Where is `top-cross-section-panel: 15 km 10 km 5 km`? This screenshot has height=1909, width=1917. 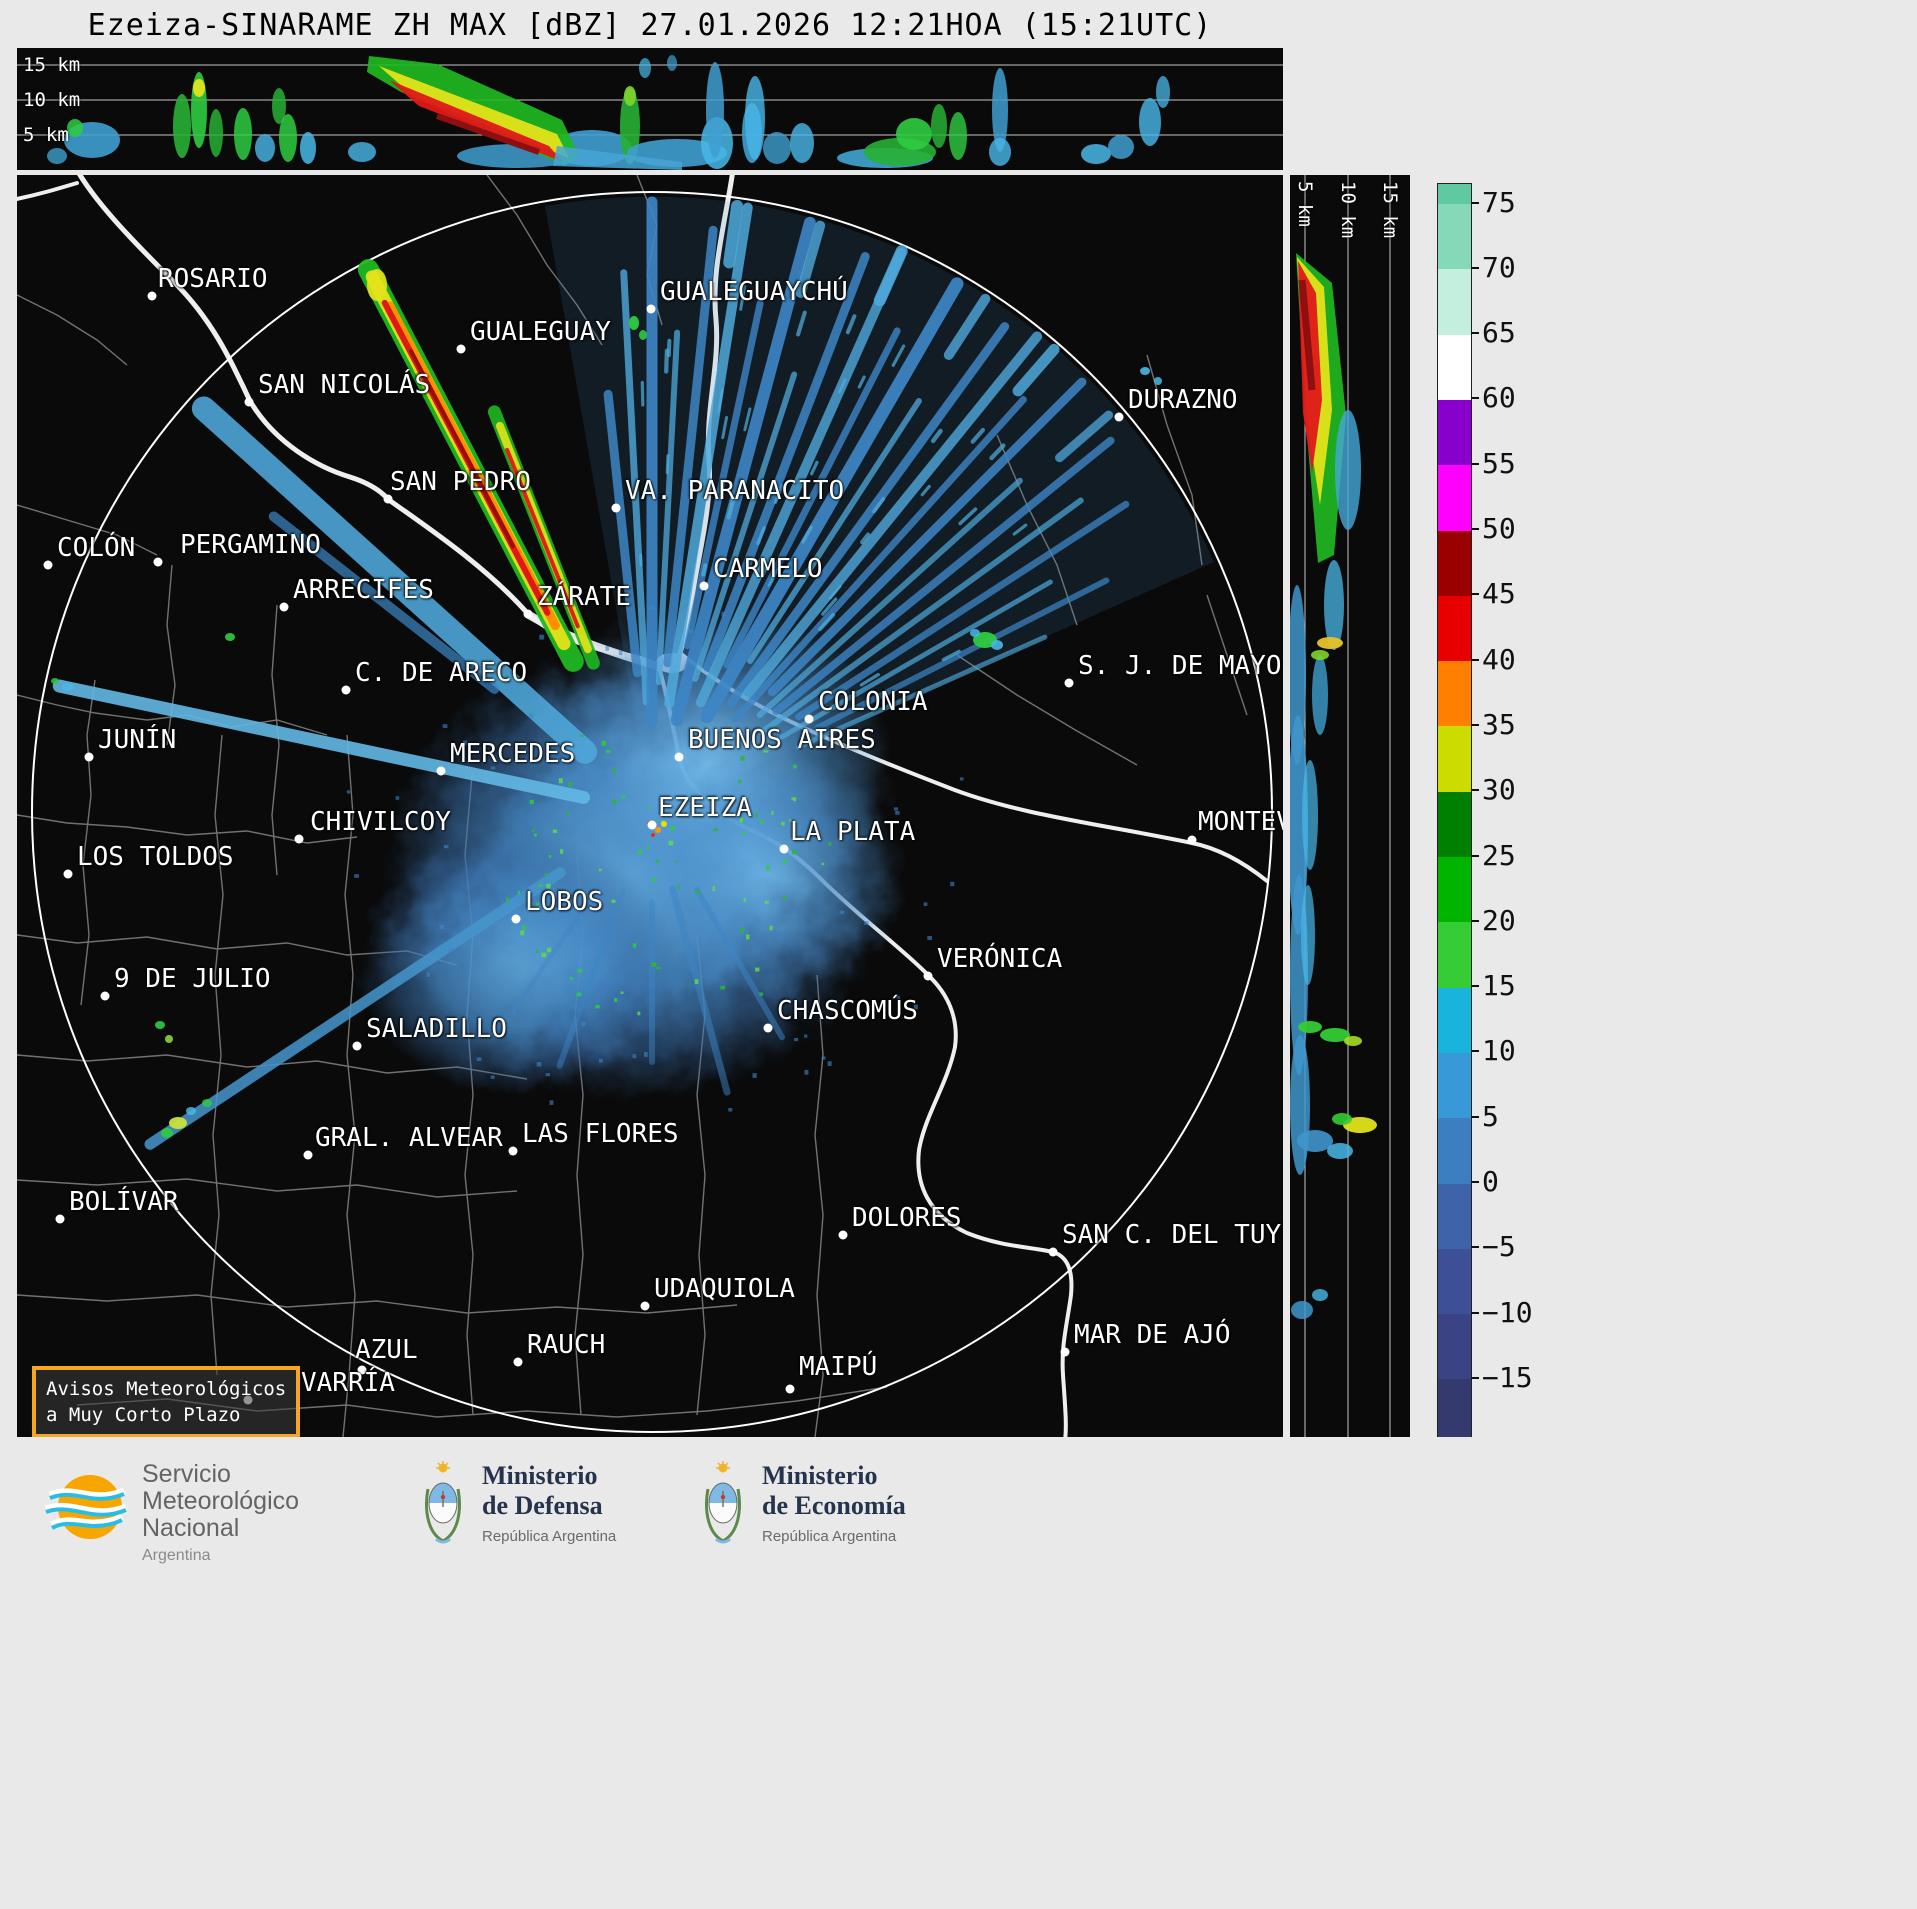 top-cross-section-panel: 15 km 10 km 5 km is located at coordinates (650, 109).